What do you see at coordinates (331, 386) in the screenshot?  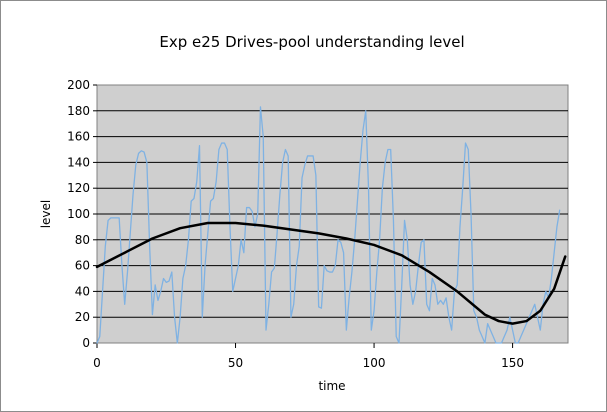 I see `x-axis-label: time` at bounding box center [331, 386].